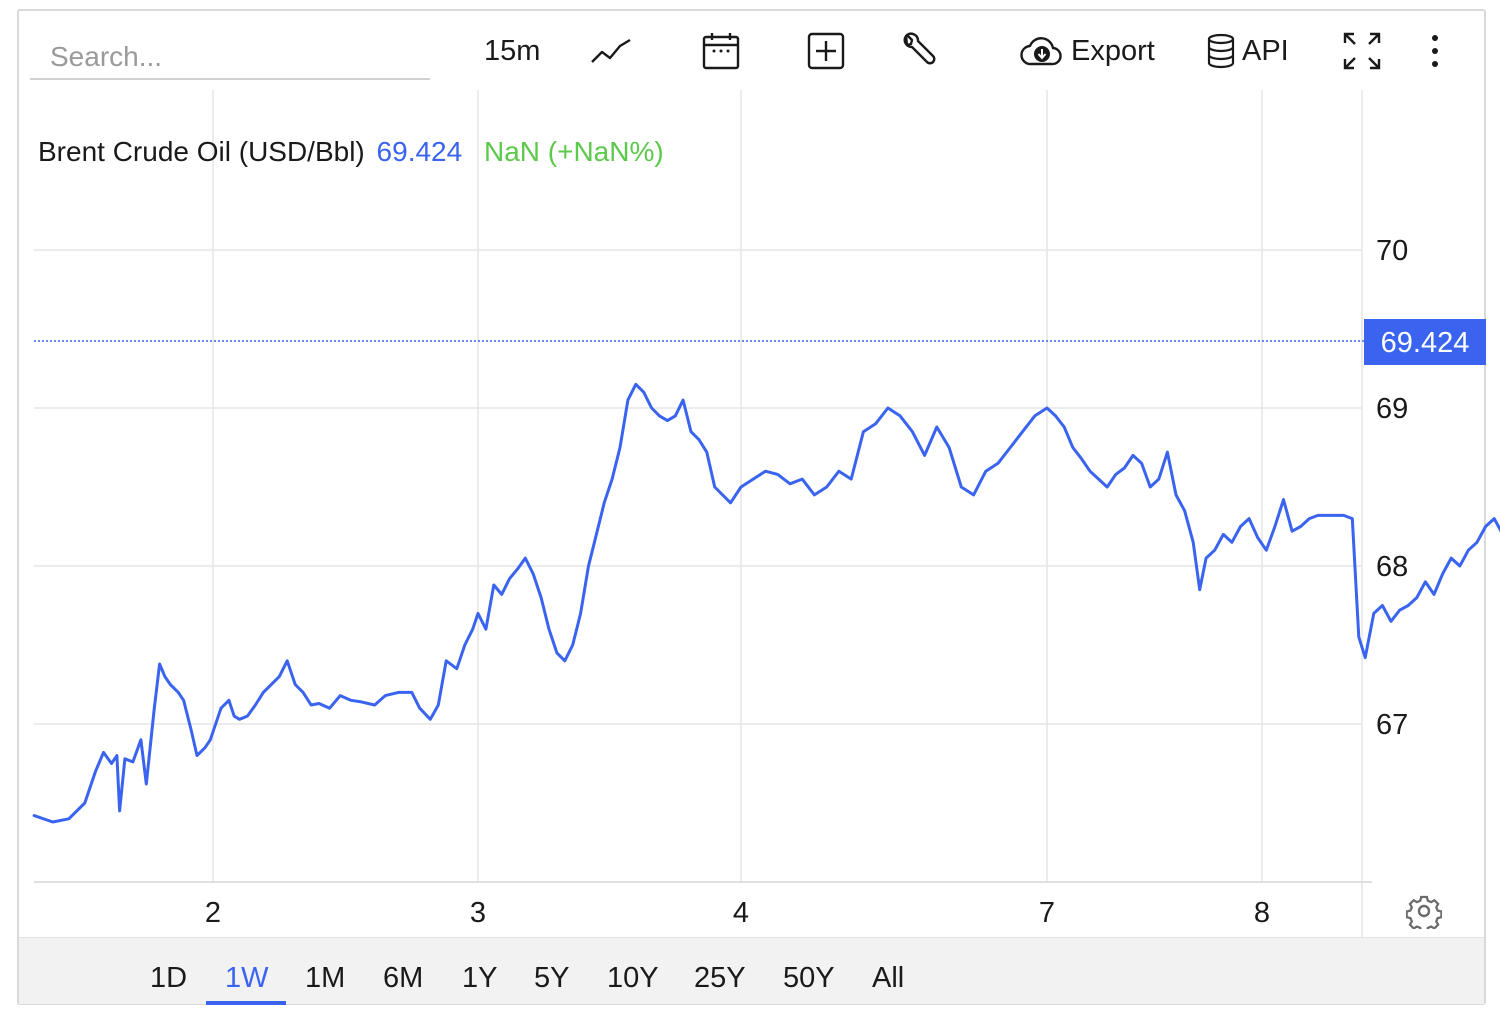  Describe the element at coordinates (552, 978) in the screenshot. I see `range-5y: 5Y` at that location.